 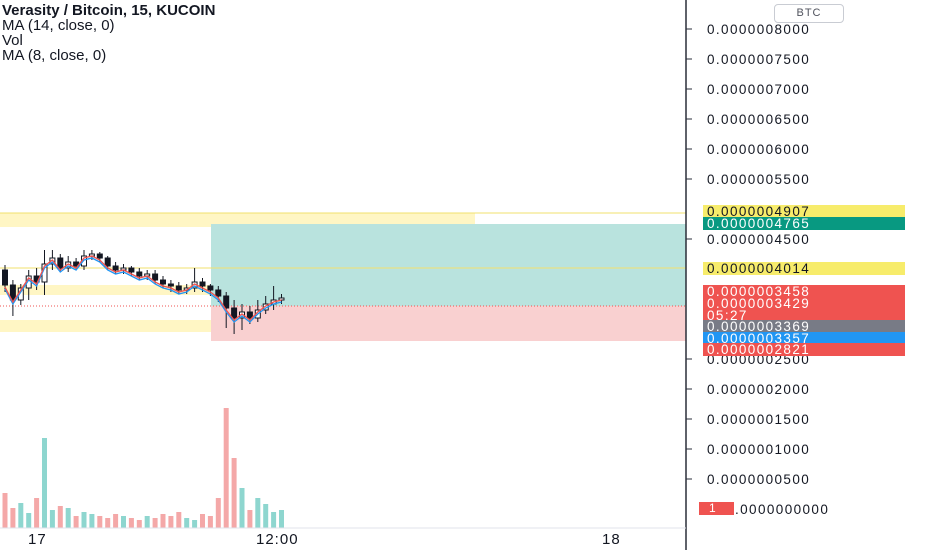 I want to click on price-axis-label: 0.0000001000, so click(x=759, y=449).